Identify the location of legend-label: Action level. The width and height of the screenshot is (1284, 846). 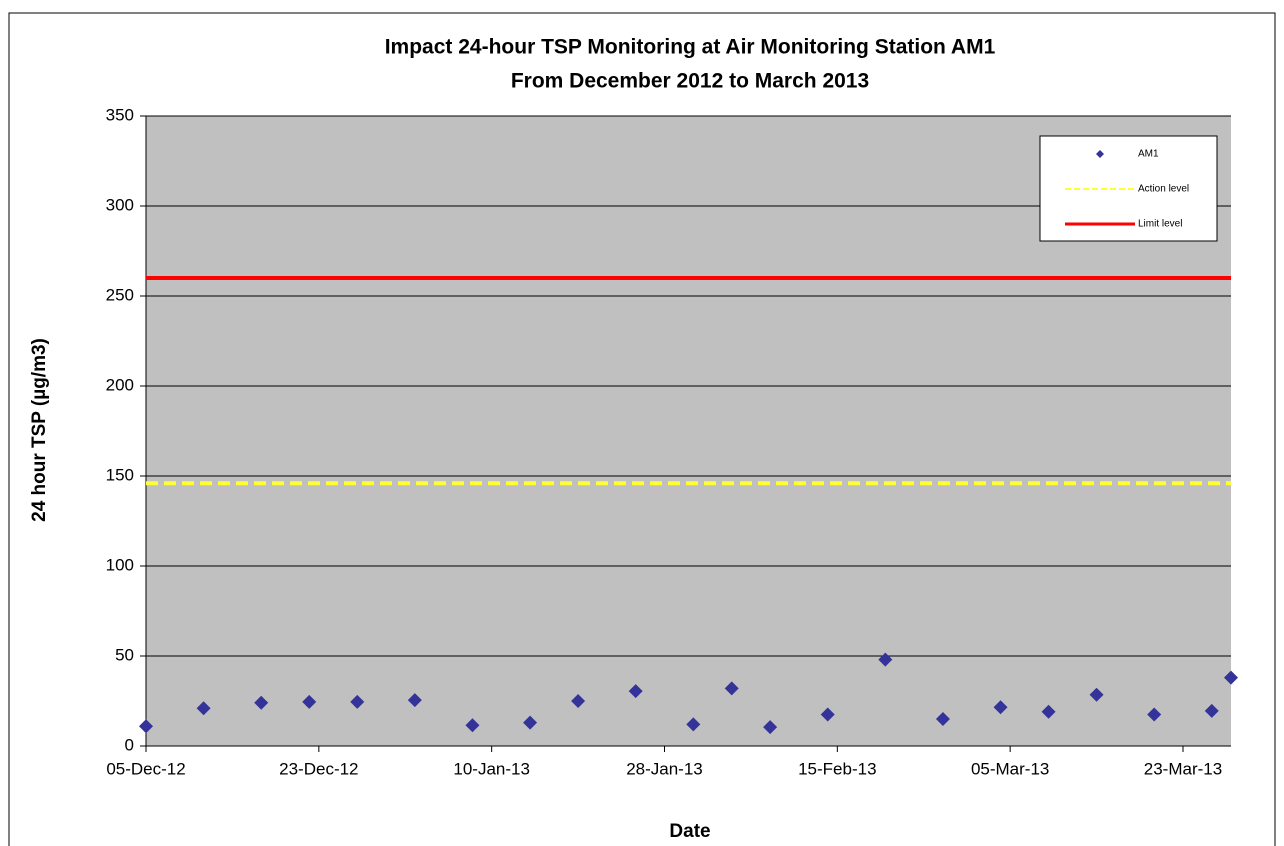
(1163, 189).